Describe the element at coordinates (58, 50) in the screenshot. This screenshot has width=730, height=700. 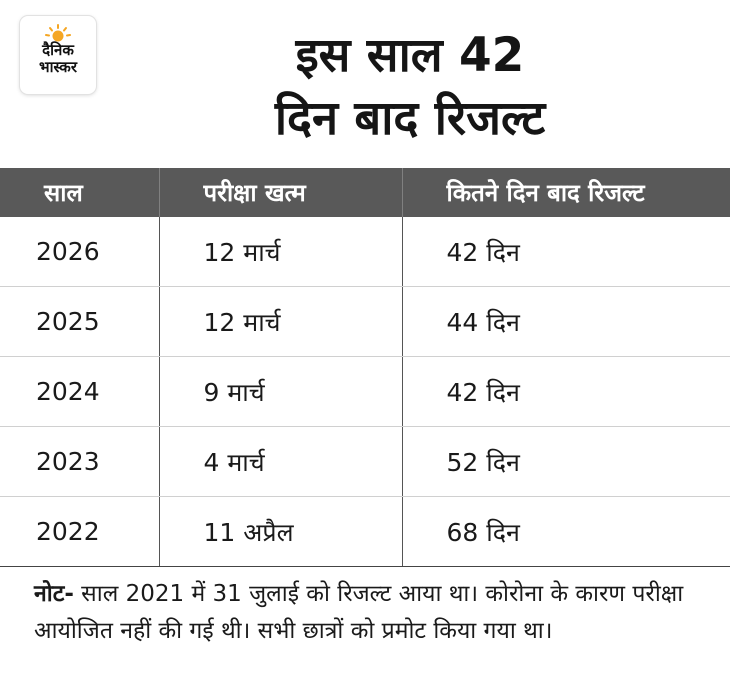
I see `logo-text-line1: दैनिक` at that location.